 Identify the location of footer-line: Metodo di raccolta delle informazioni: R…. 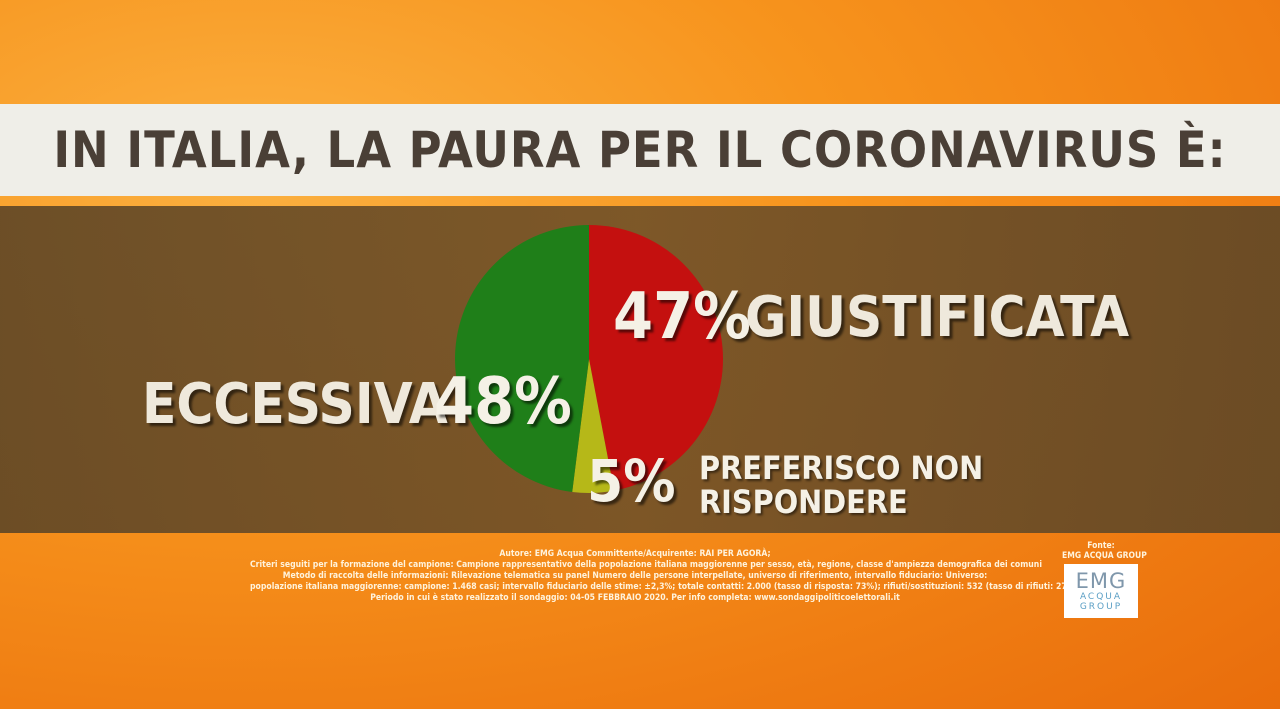
(635, 576).